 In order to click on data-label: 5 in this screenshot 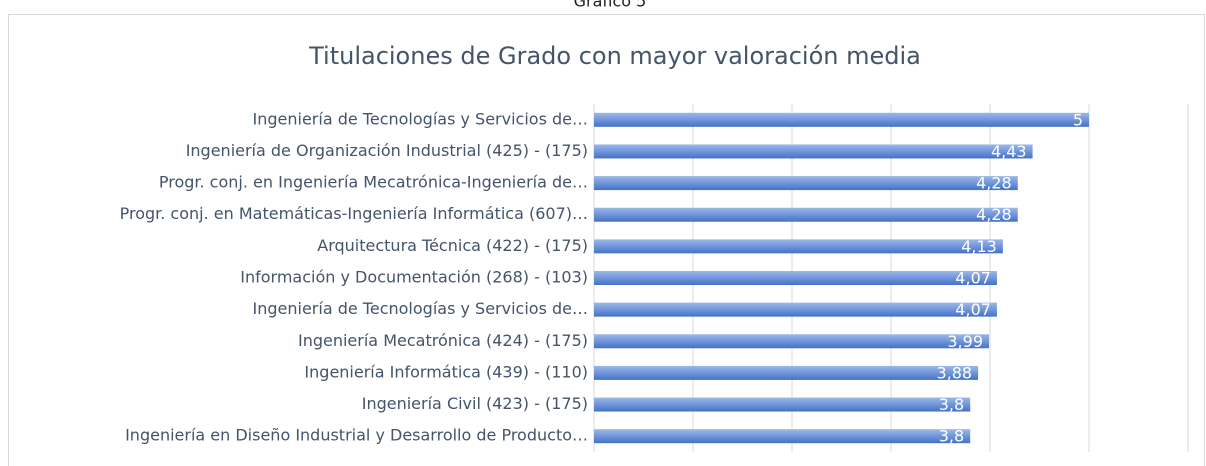, I will do `click(1078, 119)`.